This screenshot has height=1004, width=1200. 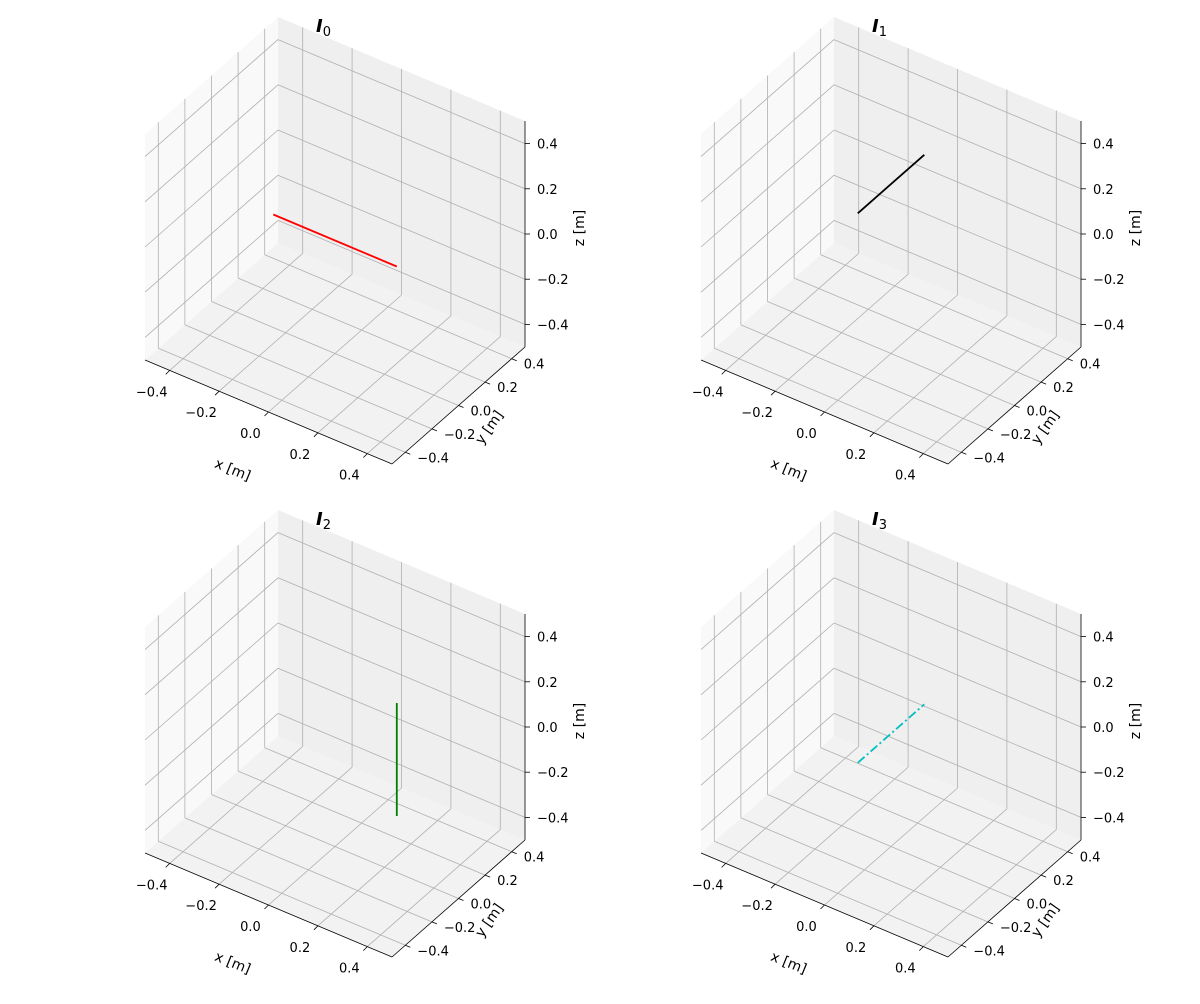 I want to click on x-tick-label: −0.4, so click(x=708, y=392).